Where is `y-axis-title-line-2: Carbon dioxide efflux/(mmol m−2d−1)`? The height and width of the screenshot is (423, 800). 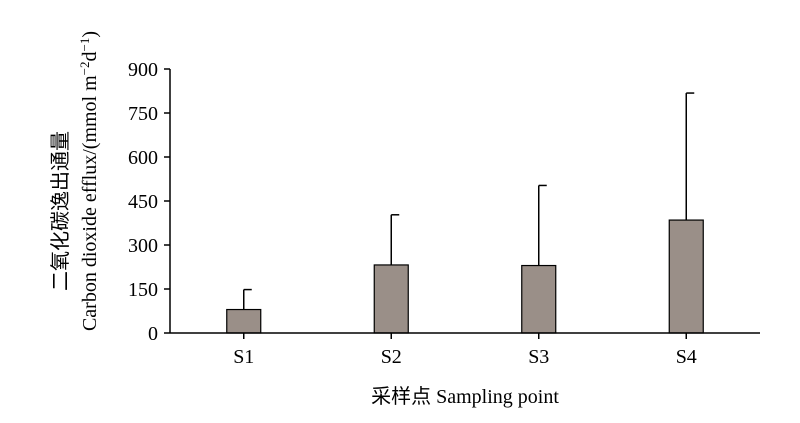 y-axis-title-line-2: Carbon dioxide efflux/(mmol m−2d−1) is located at coordinates (89, 181).